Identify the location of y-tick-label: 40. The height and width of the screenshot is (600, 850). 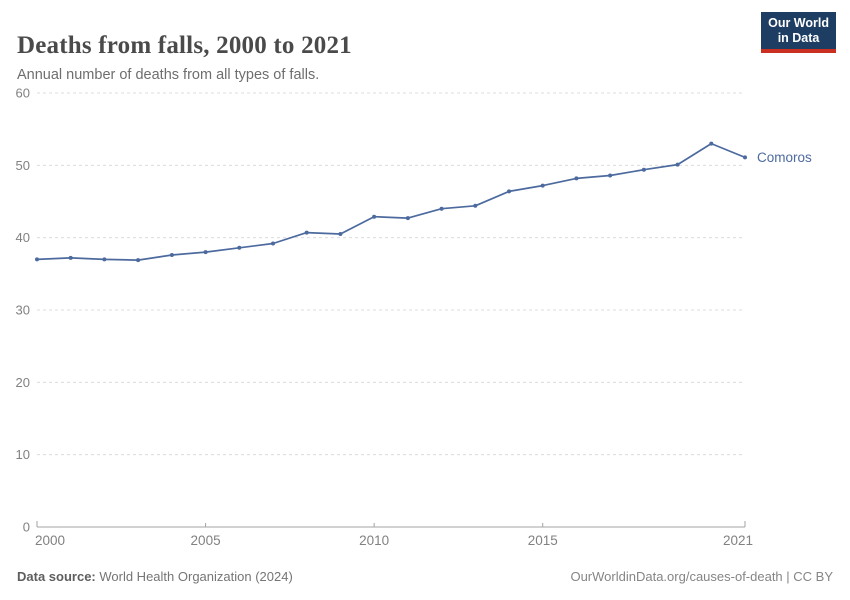
(23, 237).